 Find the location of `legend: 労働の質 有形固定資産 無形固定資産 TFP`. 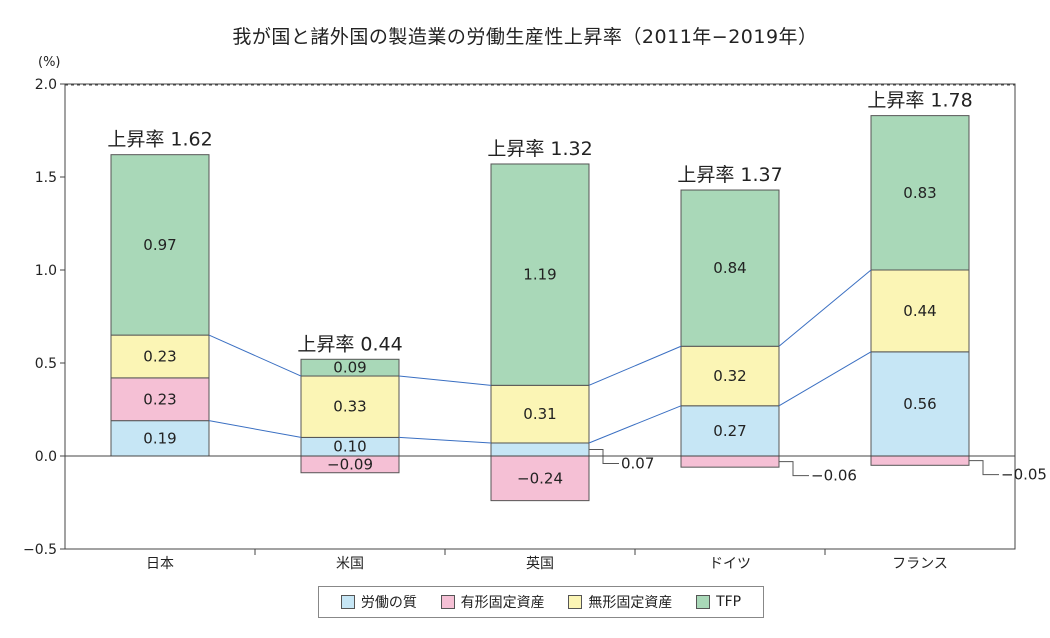

legend: 労働の質 有形固定資産 無形固定資産 TFP is located at coordinates (541, 602).